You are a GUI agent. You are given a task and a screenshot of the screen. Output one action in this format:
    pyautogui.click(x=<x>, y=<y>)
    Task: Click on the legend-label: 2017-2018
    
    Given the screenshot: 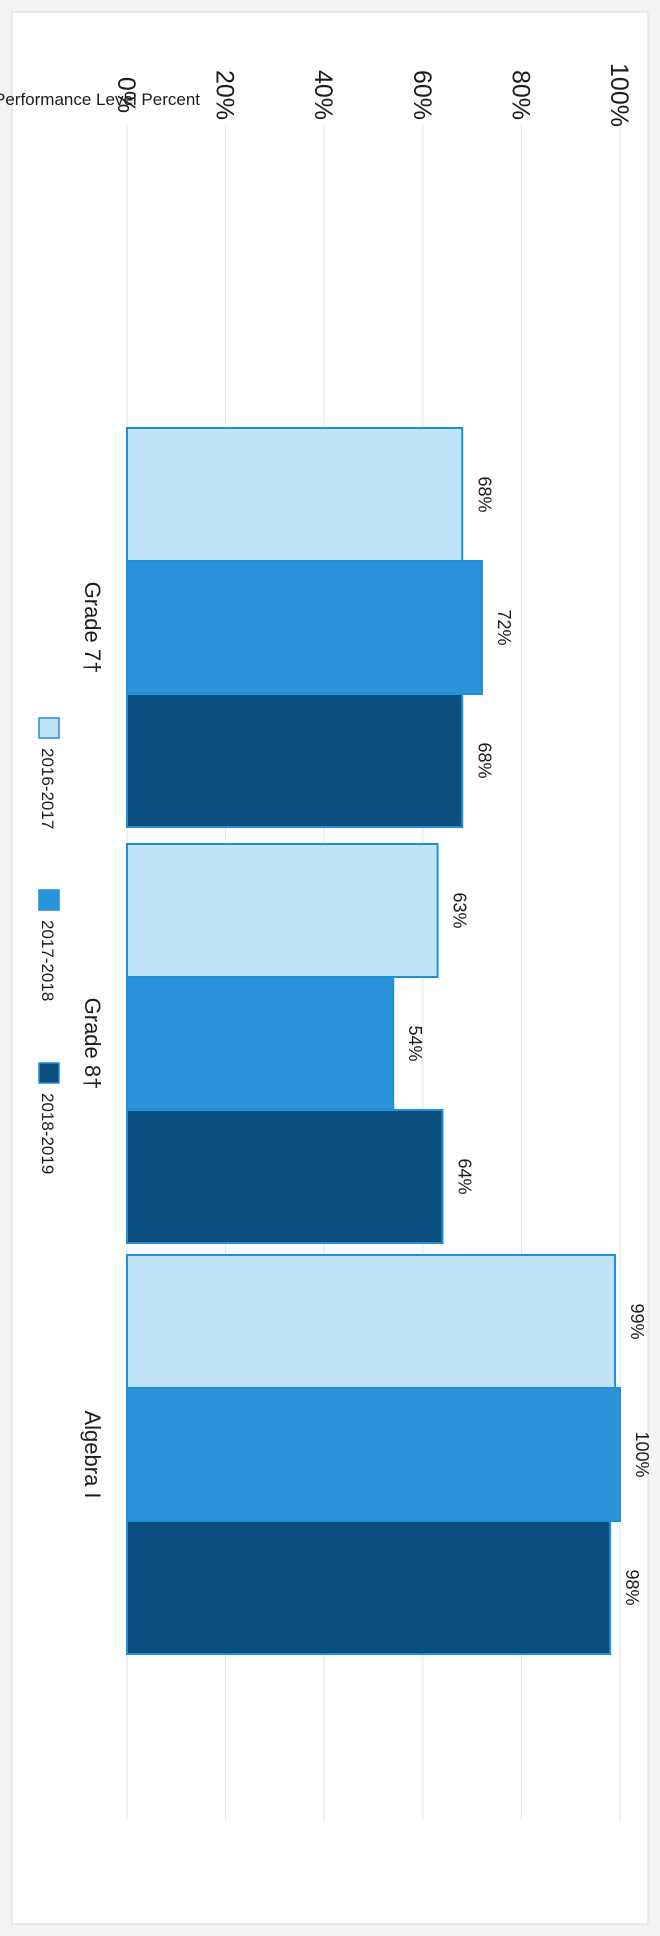 What is the action you would take?
    pyautogui.click(x=47, y=960)
    